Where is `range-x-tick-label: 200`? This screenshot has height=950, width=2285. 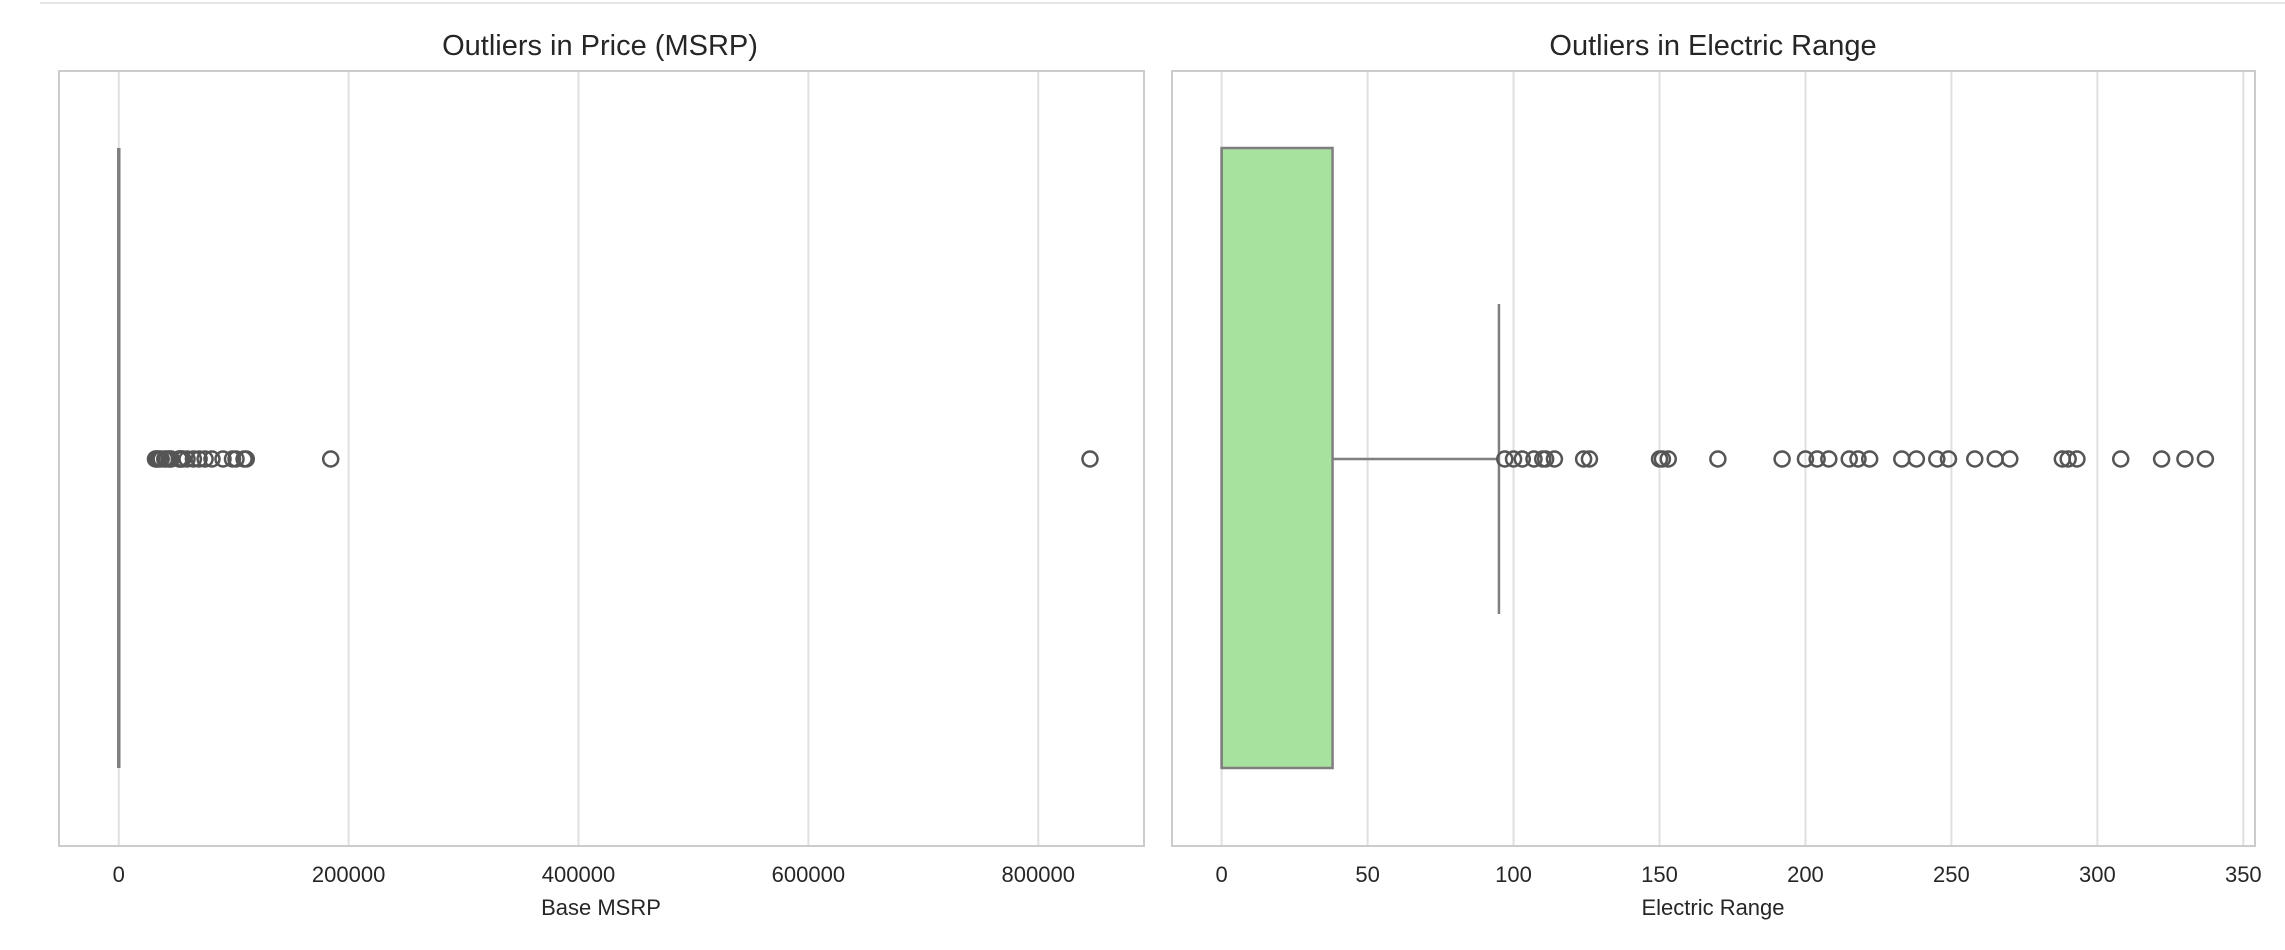
range-x-tick-label: 200 is located at coordinates (1805, 874).